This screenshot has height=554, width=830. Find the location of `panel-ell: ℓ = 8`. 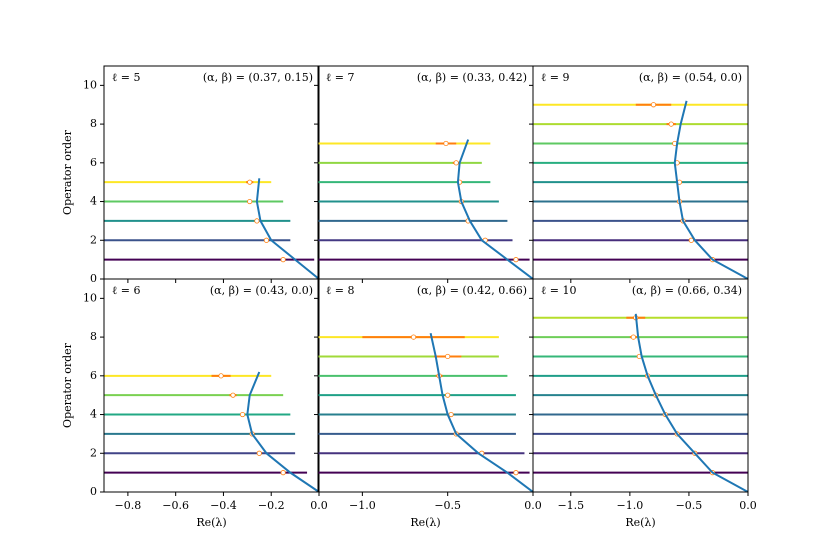

panel-ell: ℓ = 8 is located at coordinates (340, 290).